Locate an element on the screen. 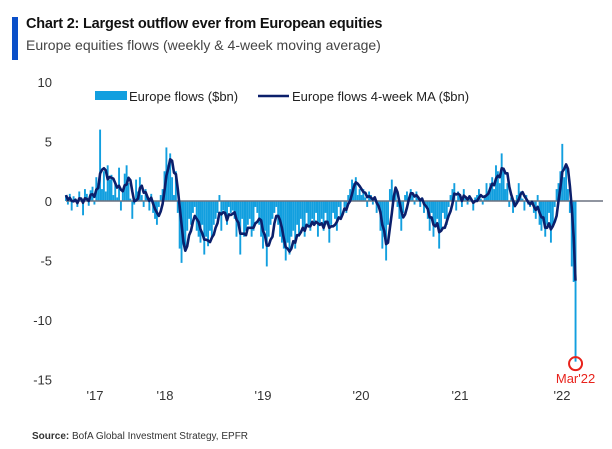 The width and height of the screenshot is (612, 449). annotation-circle is located at coordinates (576, 364).